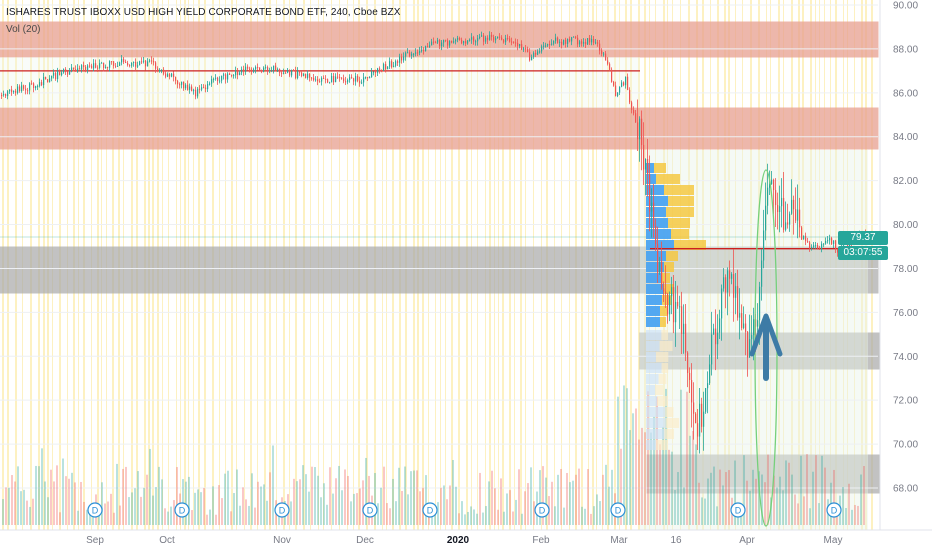 The width and height of the screenshot is (932, 550). I want to click on last-price-tag: 79.37, so click(863, 238).